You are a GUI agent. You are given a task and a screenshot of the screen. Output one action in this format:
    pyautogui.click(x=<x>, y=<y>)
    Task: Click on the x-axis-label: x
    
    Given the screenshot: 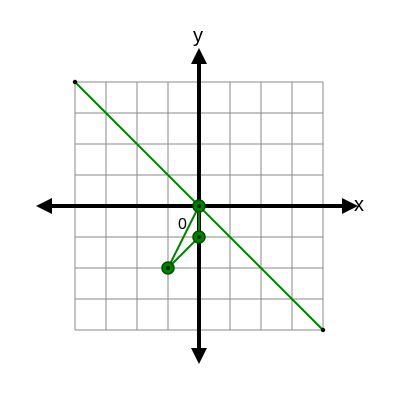 What is the action you would take?
    pyautogui.click(x=359, y=205)
    